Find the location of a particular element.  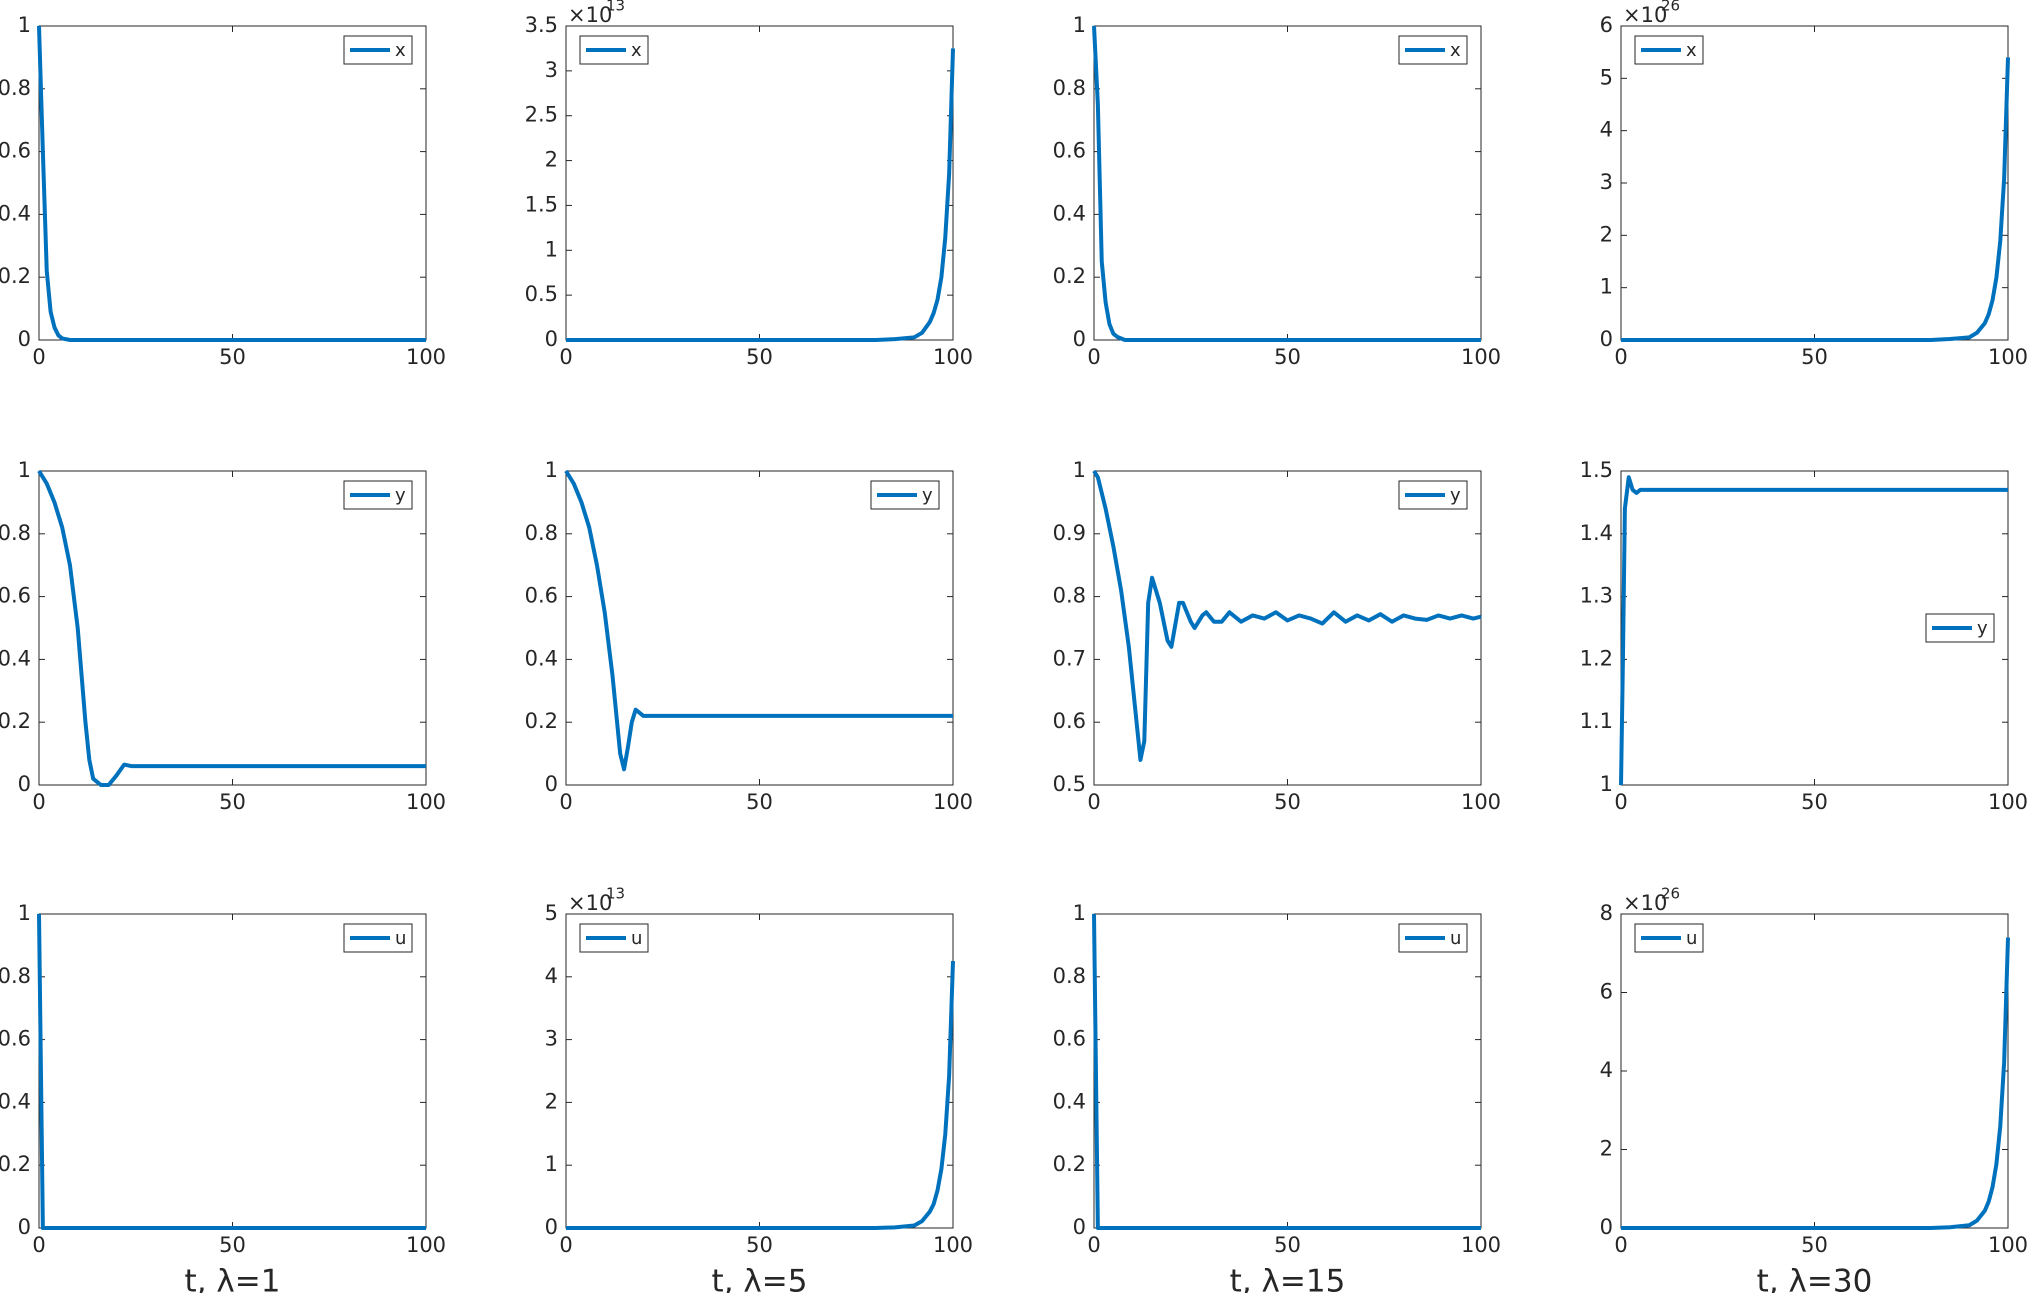

y-tick-label: 0.5 is located at coordinates (541, 294).